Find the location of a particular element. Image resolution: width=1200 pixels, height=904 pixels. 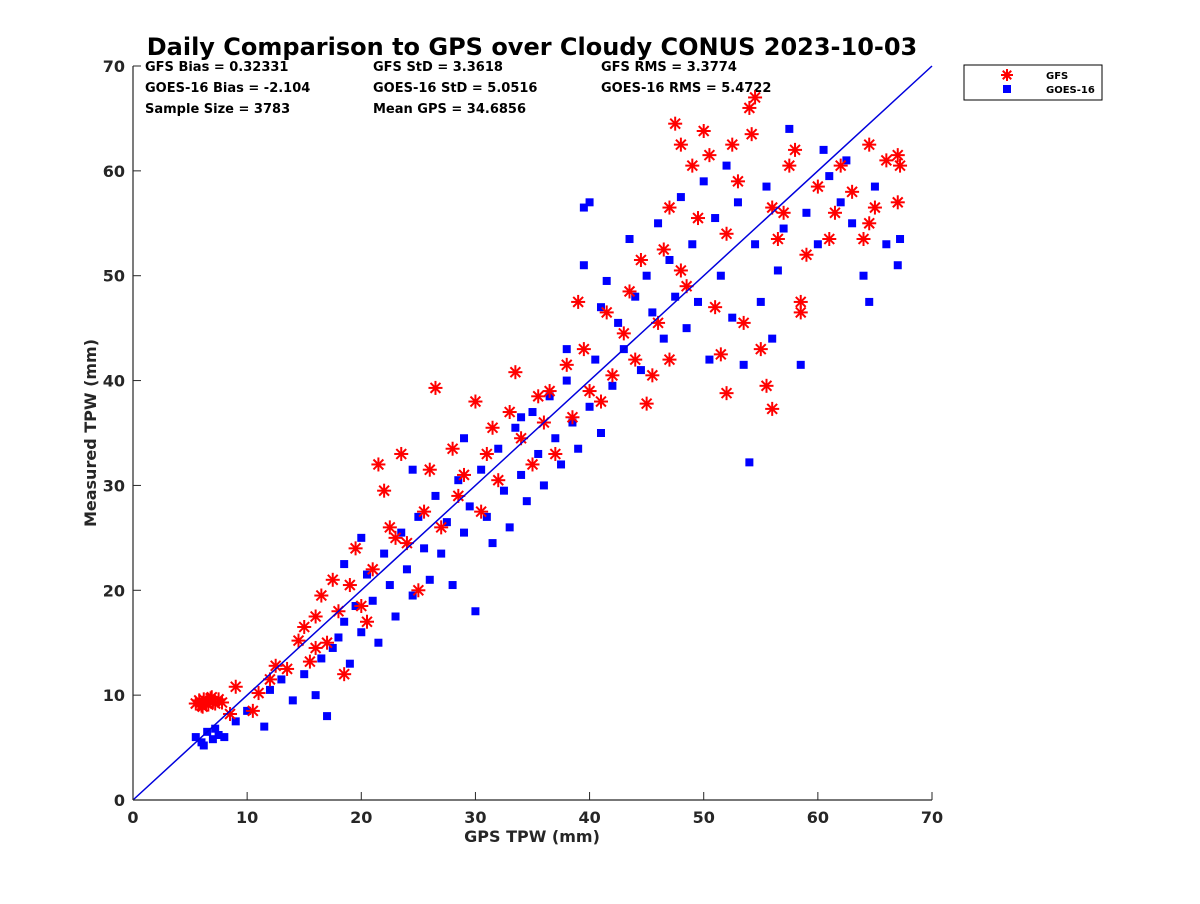

stat-gfs-rms: GFS RMS = 3.3774 is located at coordinates (669, 67).